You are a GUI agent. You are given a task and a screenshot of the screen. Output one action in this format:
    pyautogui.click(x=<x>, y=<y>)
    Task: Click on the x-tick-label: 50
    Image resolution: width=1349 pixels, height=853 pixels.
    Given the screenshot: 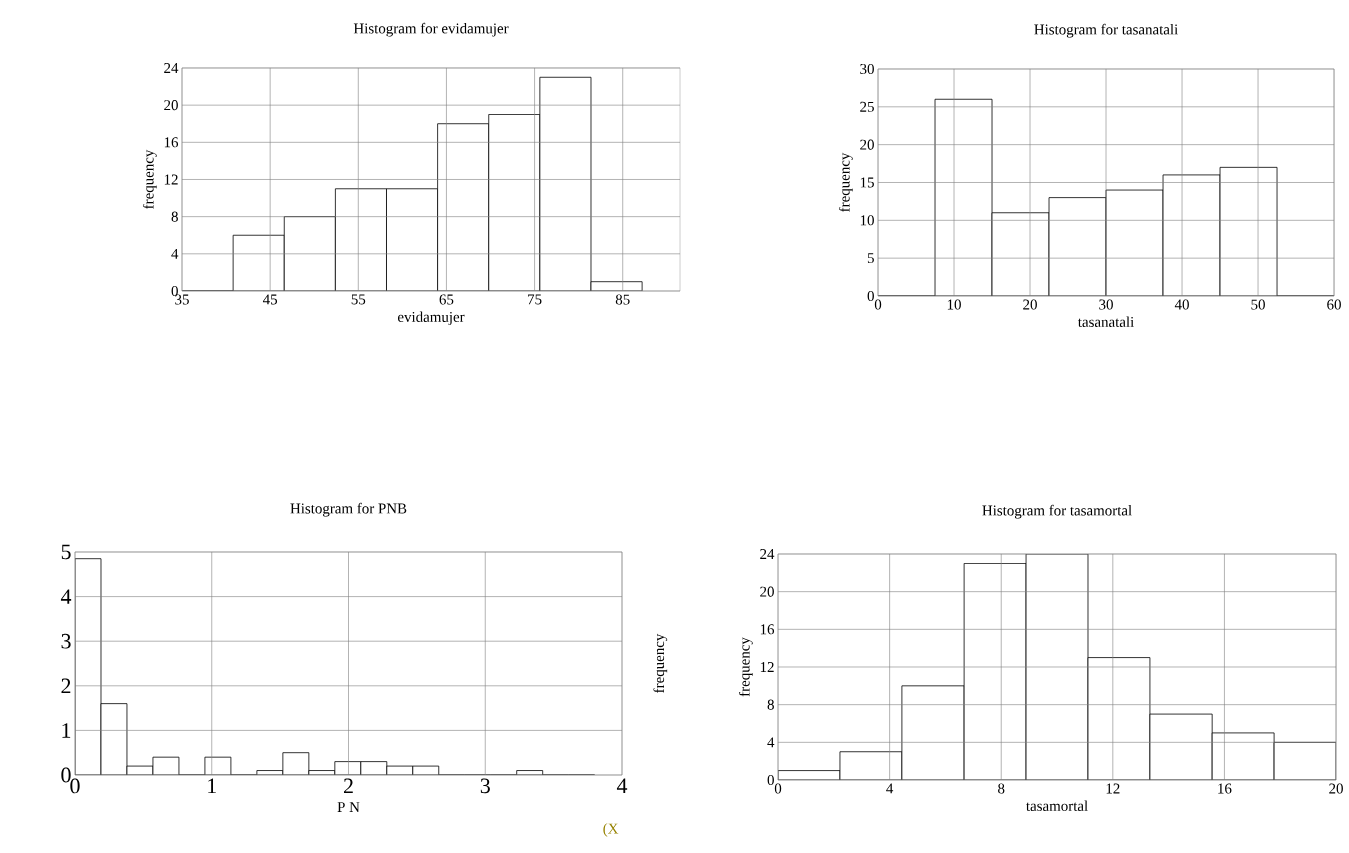 What is the action you would take?
    pyautogui.click(x=1258, y=304)
    